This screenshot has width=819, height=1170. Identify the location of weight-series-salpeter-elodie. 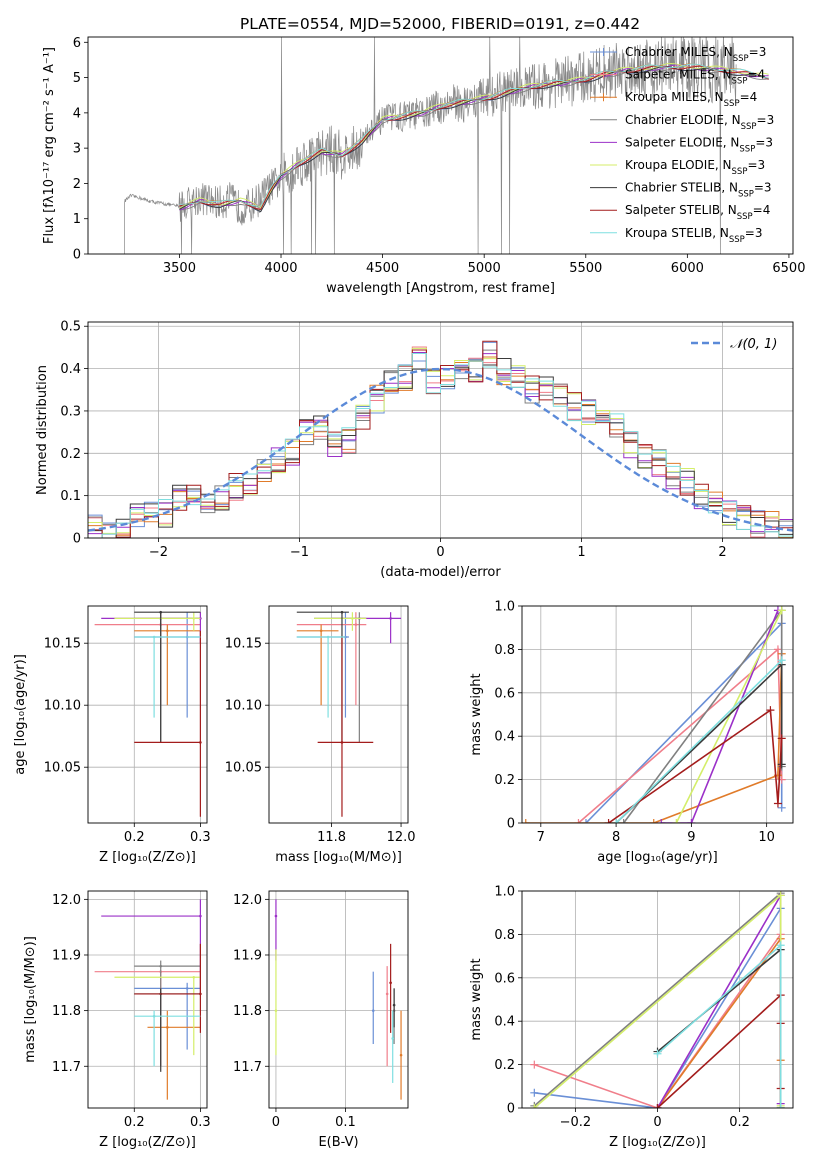
(719, 714).